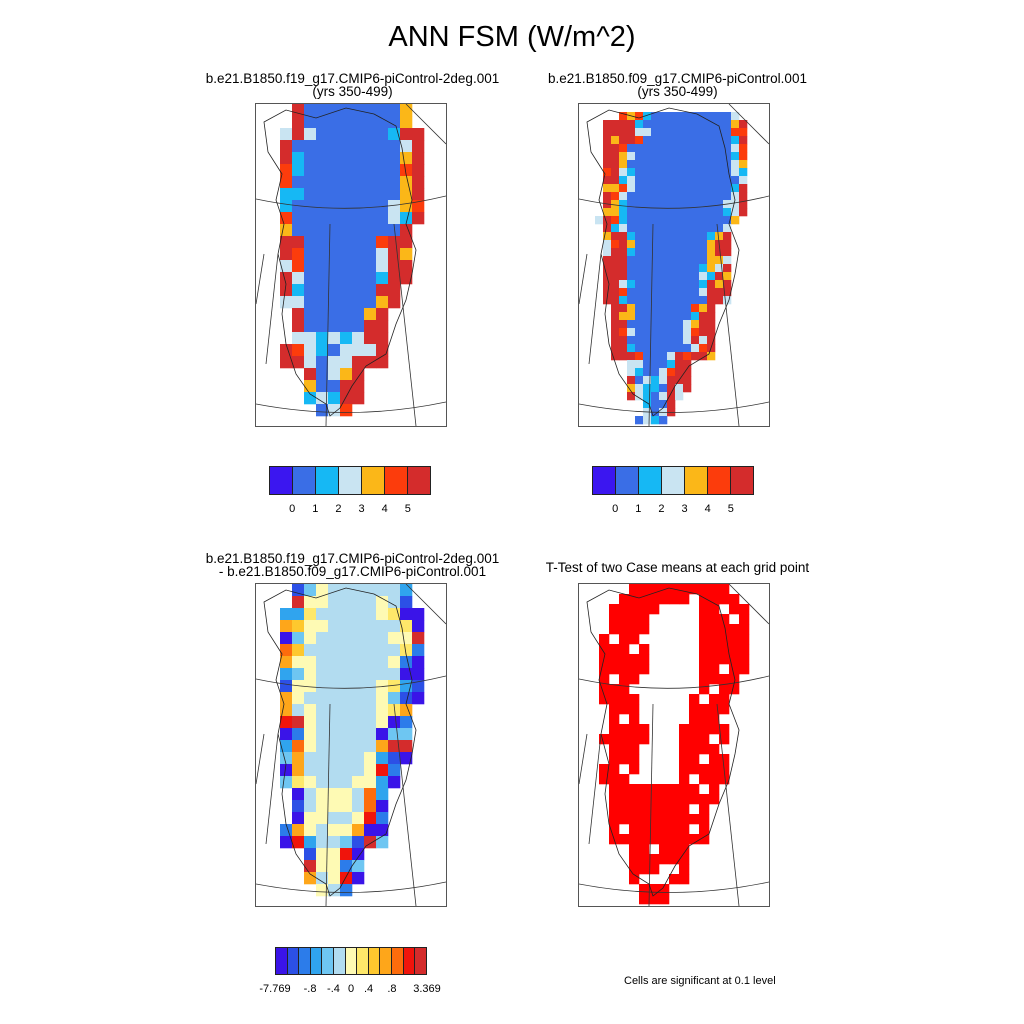  What do you see at coordinates (327, 480) in the screenshot?
I see `colorbar-case1-swatch` at bounding box center [327, 480].